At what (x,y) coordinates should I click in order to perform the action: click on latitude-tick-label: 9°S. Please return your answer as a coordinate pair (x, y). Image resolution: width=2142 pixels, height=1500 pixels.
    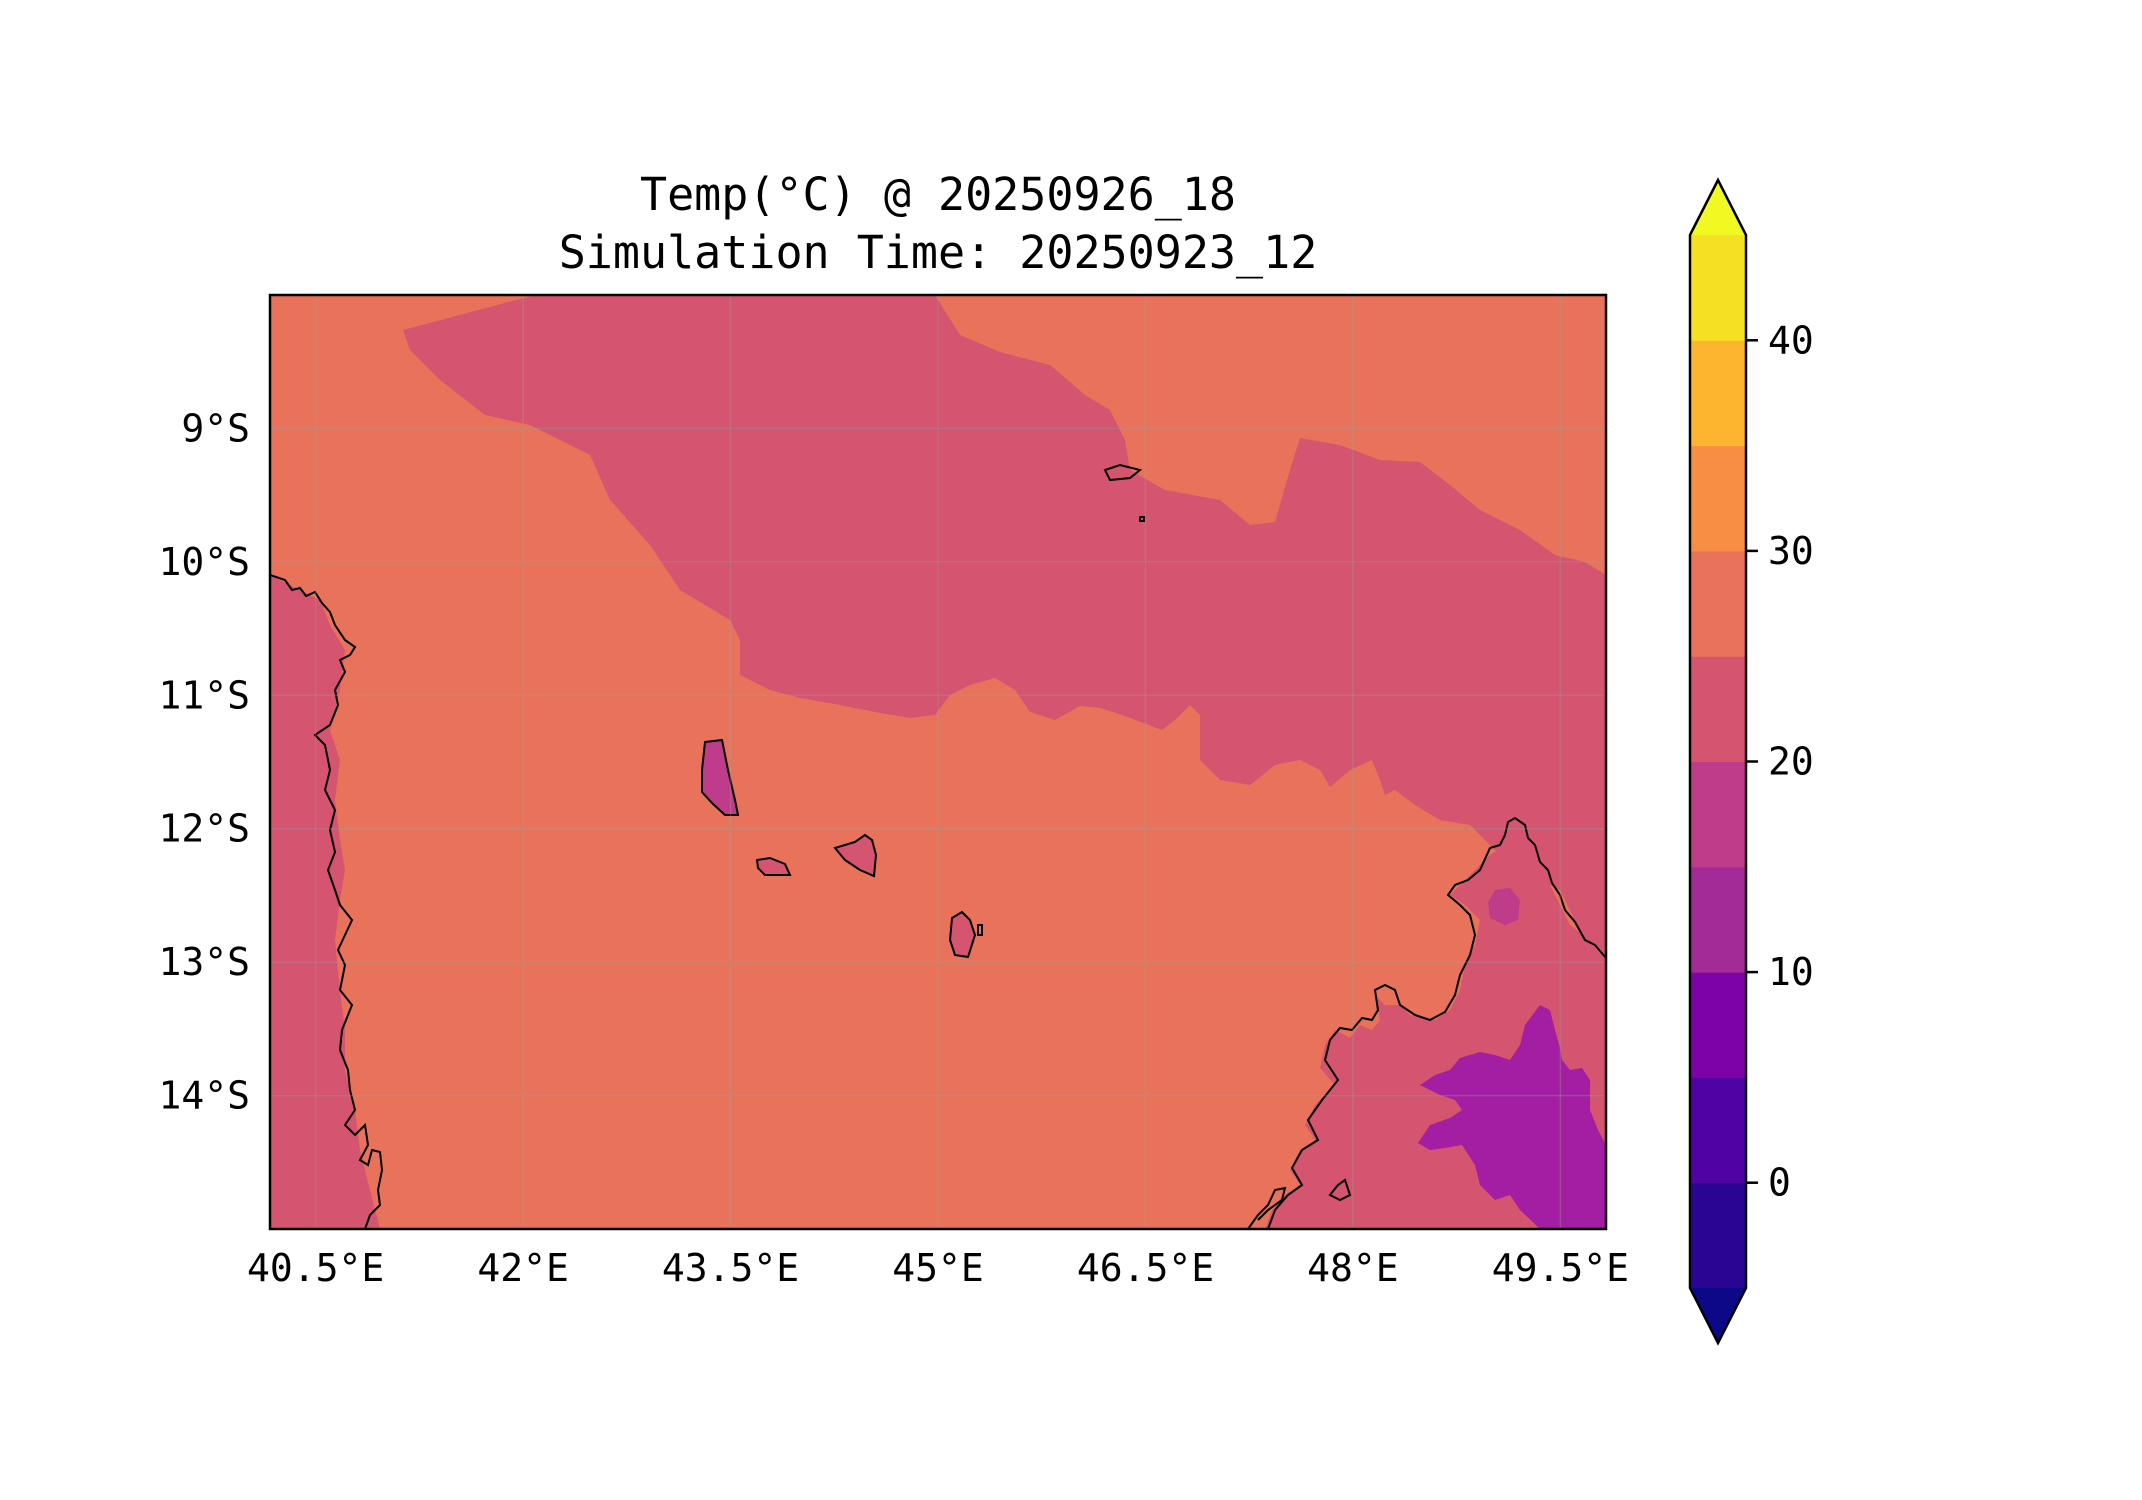
    Looking at the image, I should click on (215, 428).